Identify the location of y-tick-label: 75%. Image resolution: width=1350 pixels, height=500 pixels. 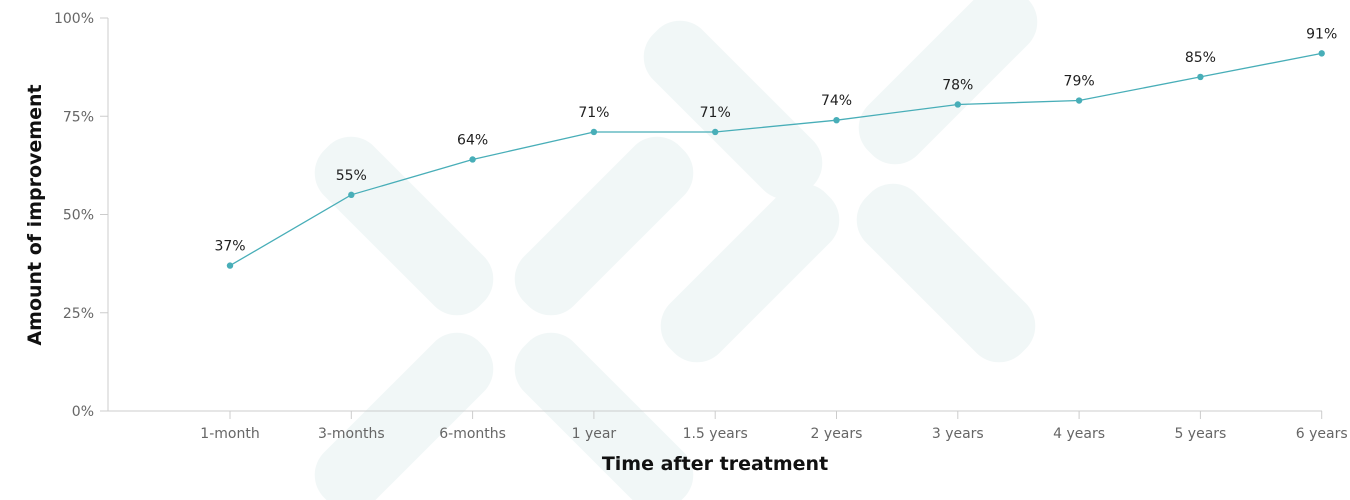
(78, 117).